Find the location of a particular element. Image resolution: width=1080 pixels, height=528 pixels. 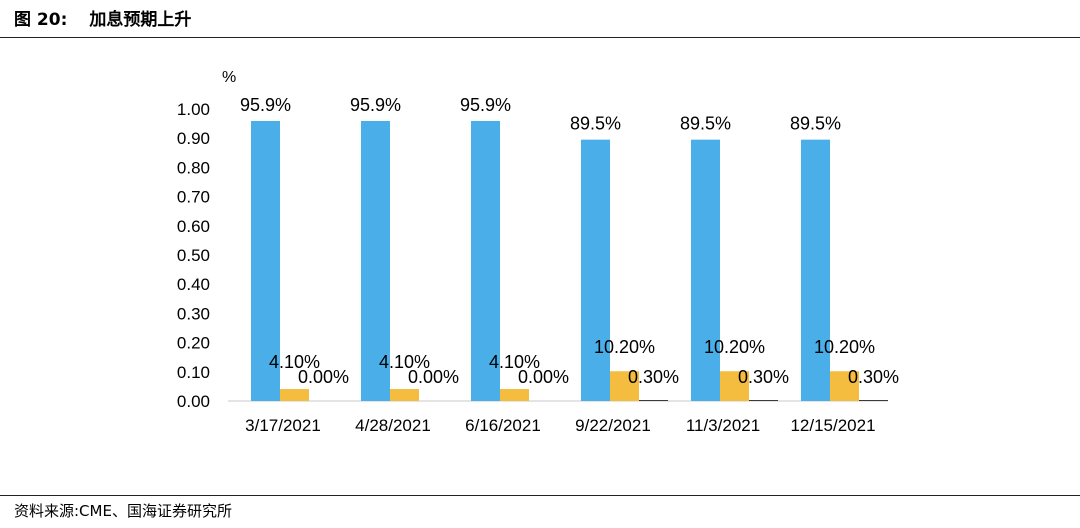

y-tick-label: 0.50 is located at coordinates (193, 255).